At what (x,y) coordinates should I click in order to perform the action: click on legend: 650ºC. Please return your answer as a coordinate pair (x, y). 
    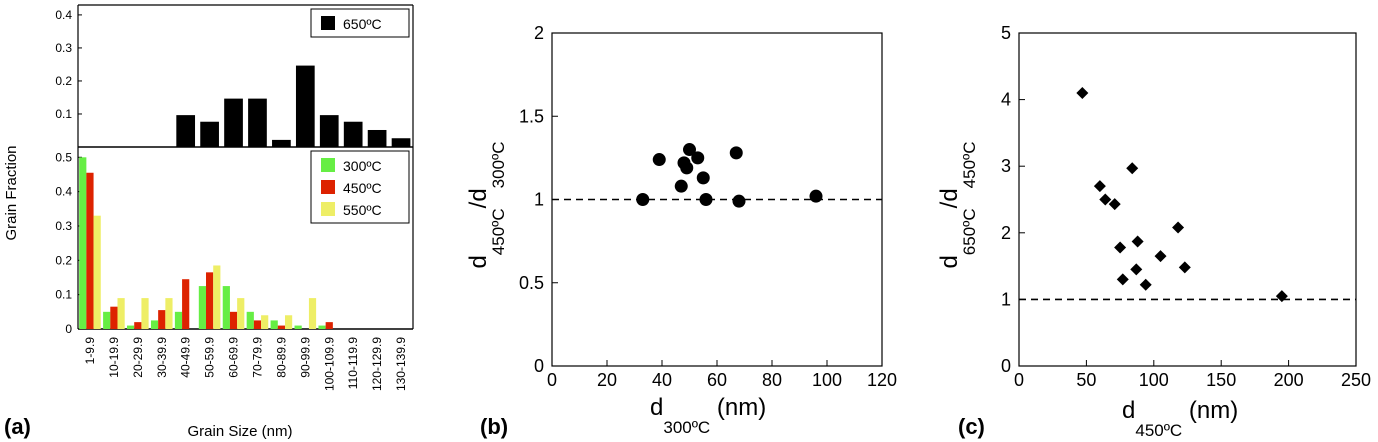
    Looking at the image, I should click on (360, 23).